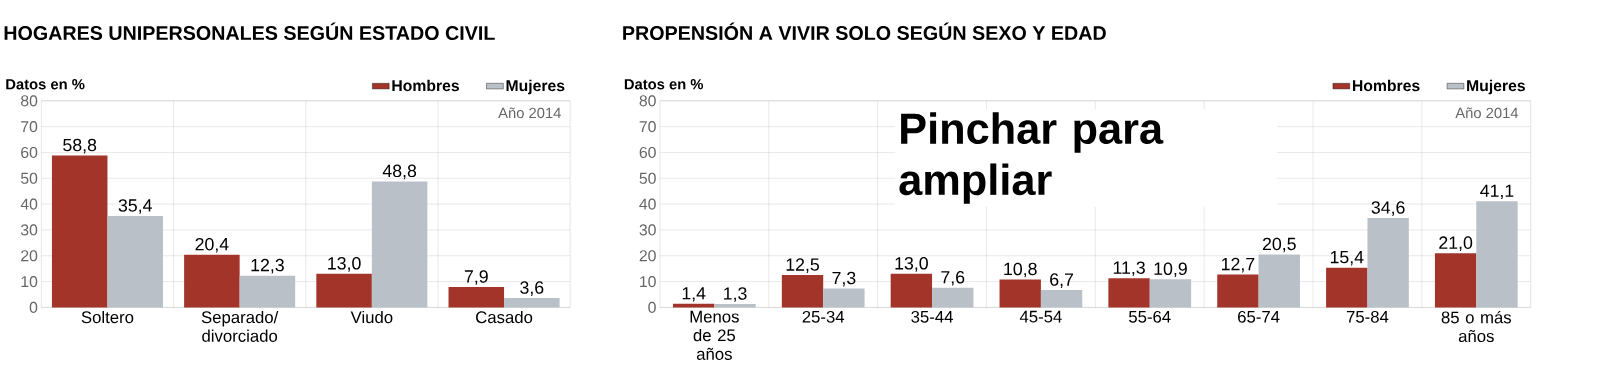  Describe the element at coordinates (532, 289) in the screenshot. I see `data-label: 3,6` at that location.